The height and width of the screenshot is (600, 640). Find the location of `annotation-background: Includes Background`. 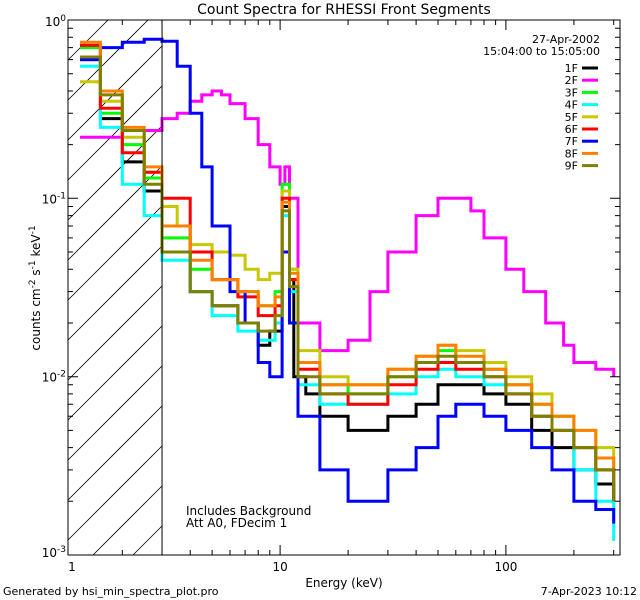

annotation-background: Includes Background is located at coordinates (248, 511).